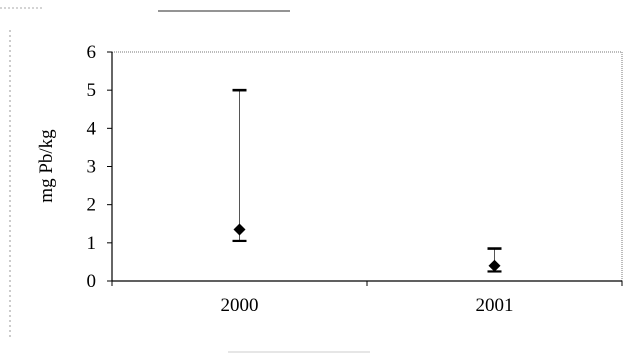 The image size is (626, 358). I want to click on y-tick-label: 6, so click(92, 52).